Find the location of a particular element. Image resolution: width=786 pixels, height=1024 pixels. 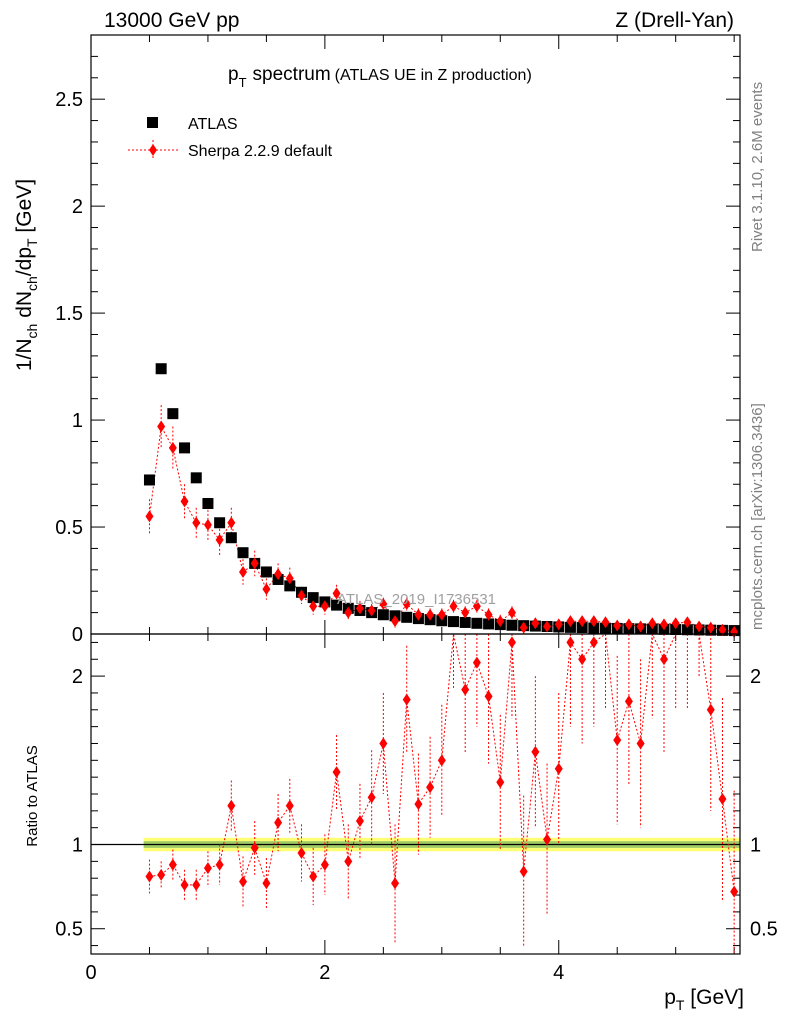

legend-atlas-marker is located at coordinates (152, 122).